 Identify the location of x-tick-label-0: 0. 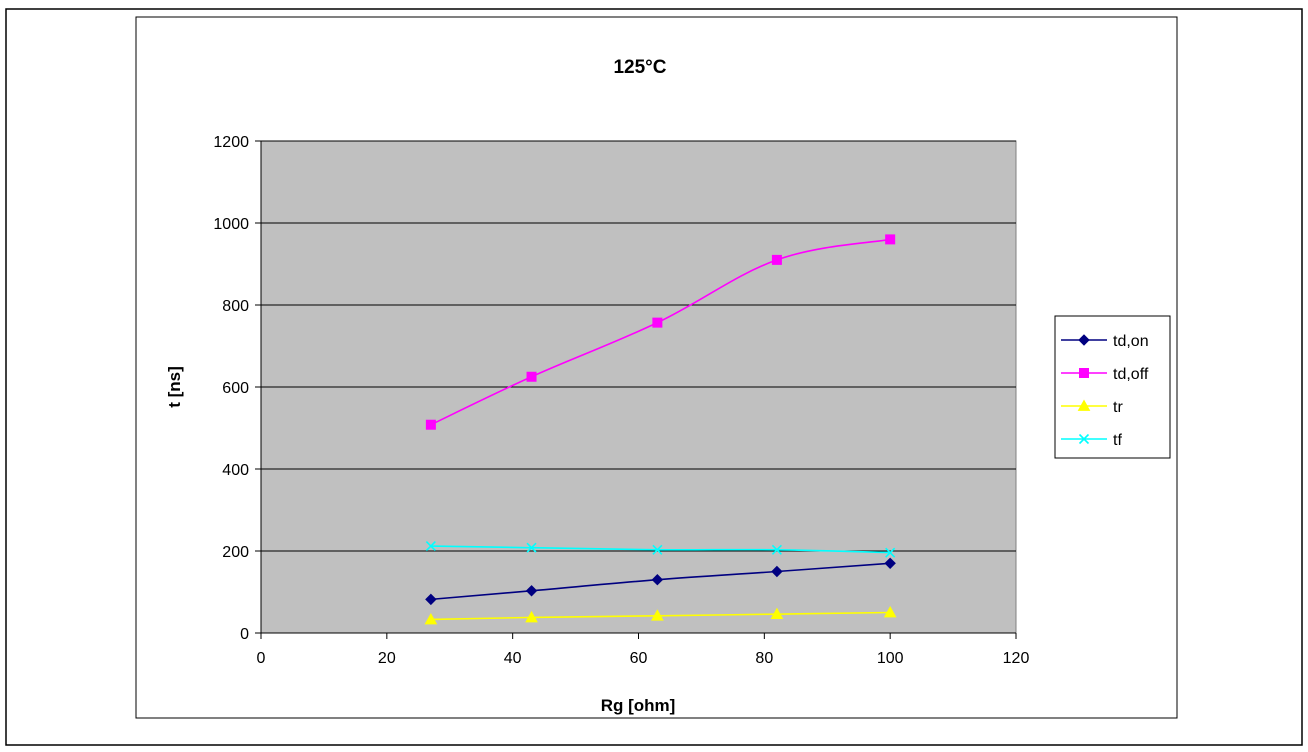
(261, 658).